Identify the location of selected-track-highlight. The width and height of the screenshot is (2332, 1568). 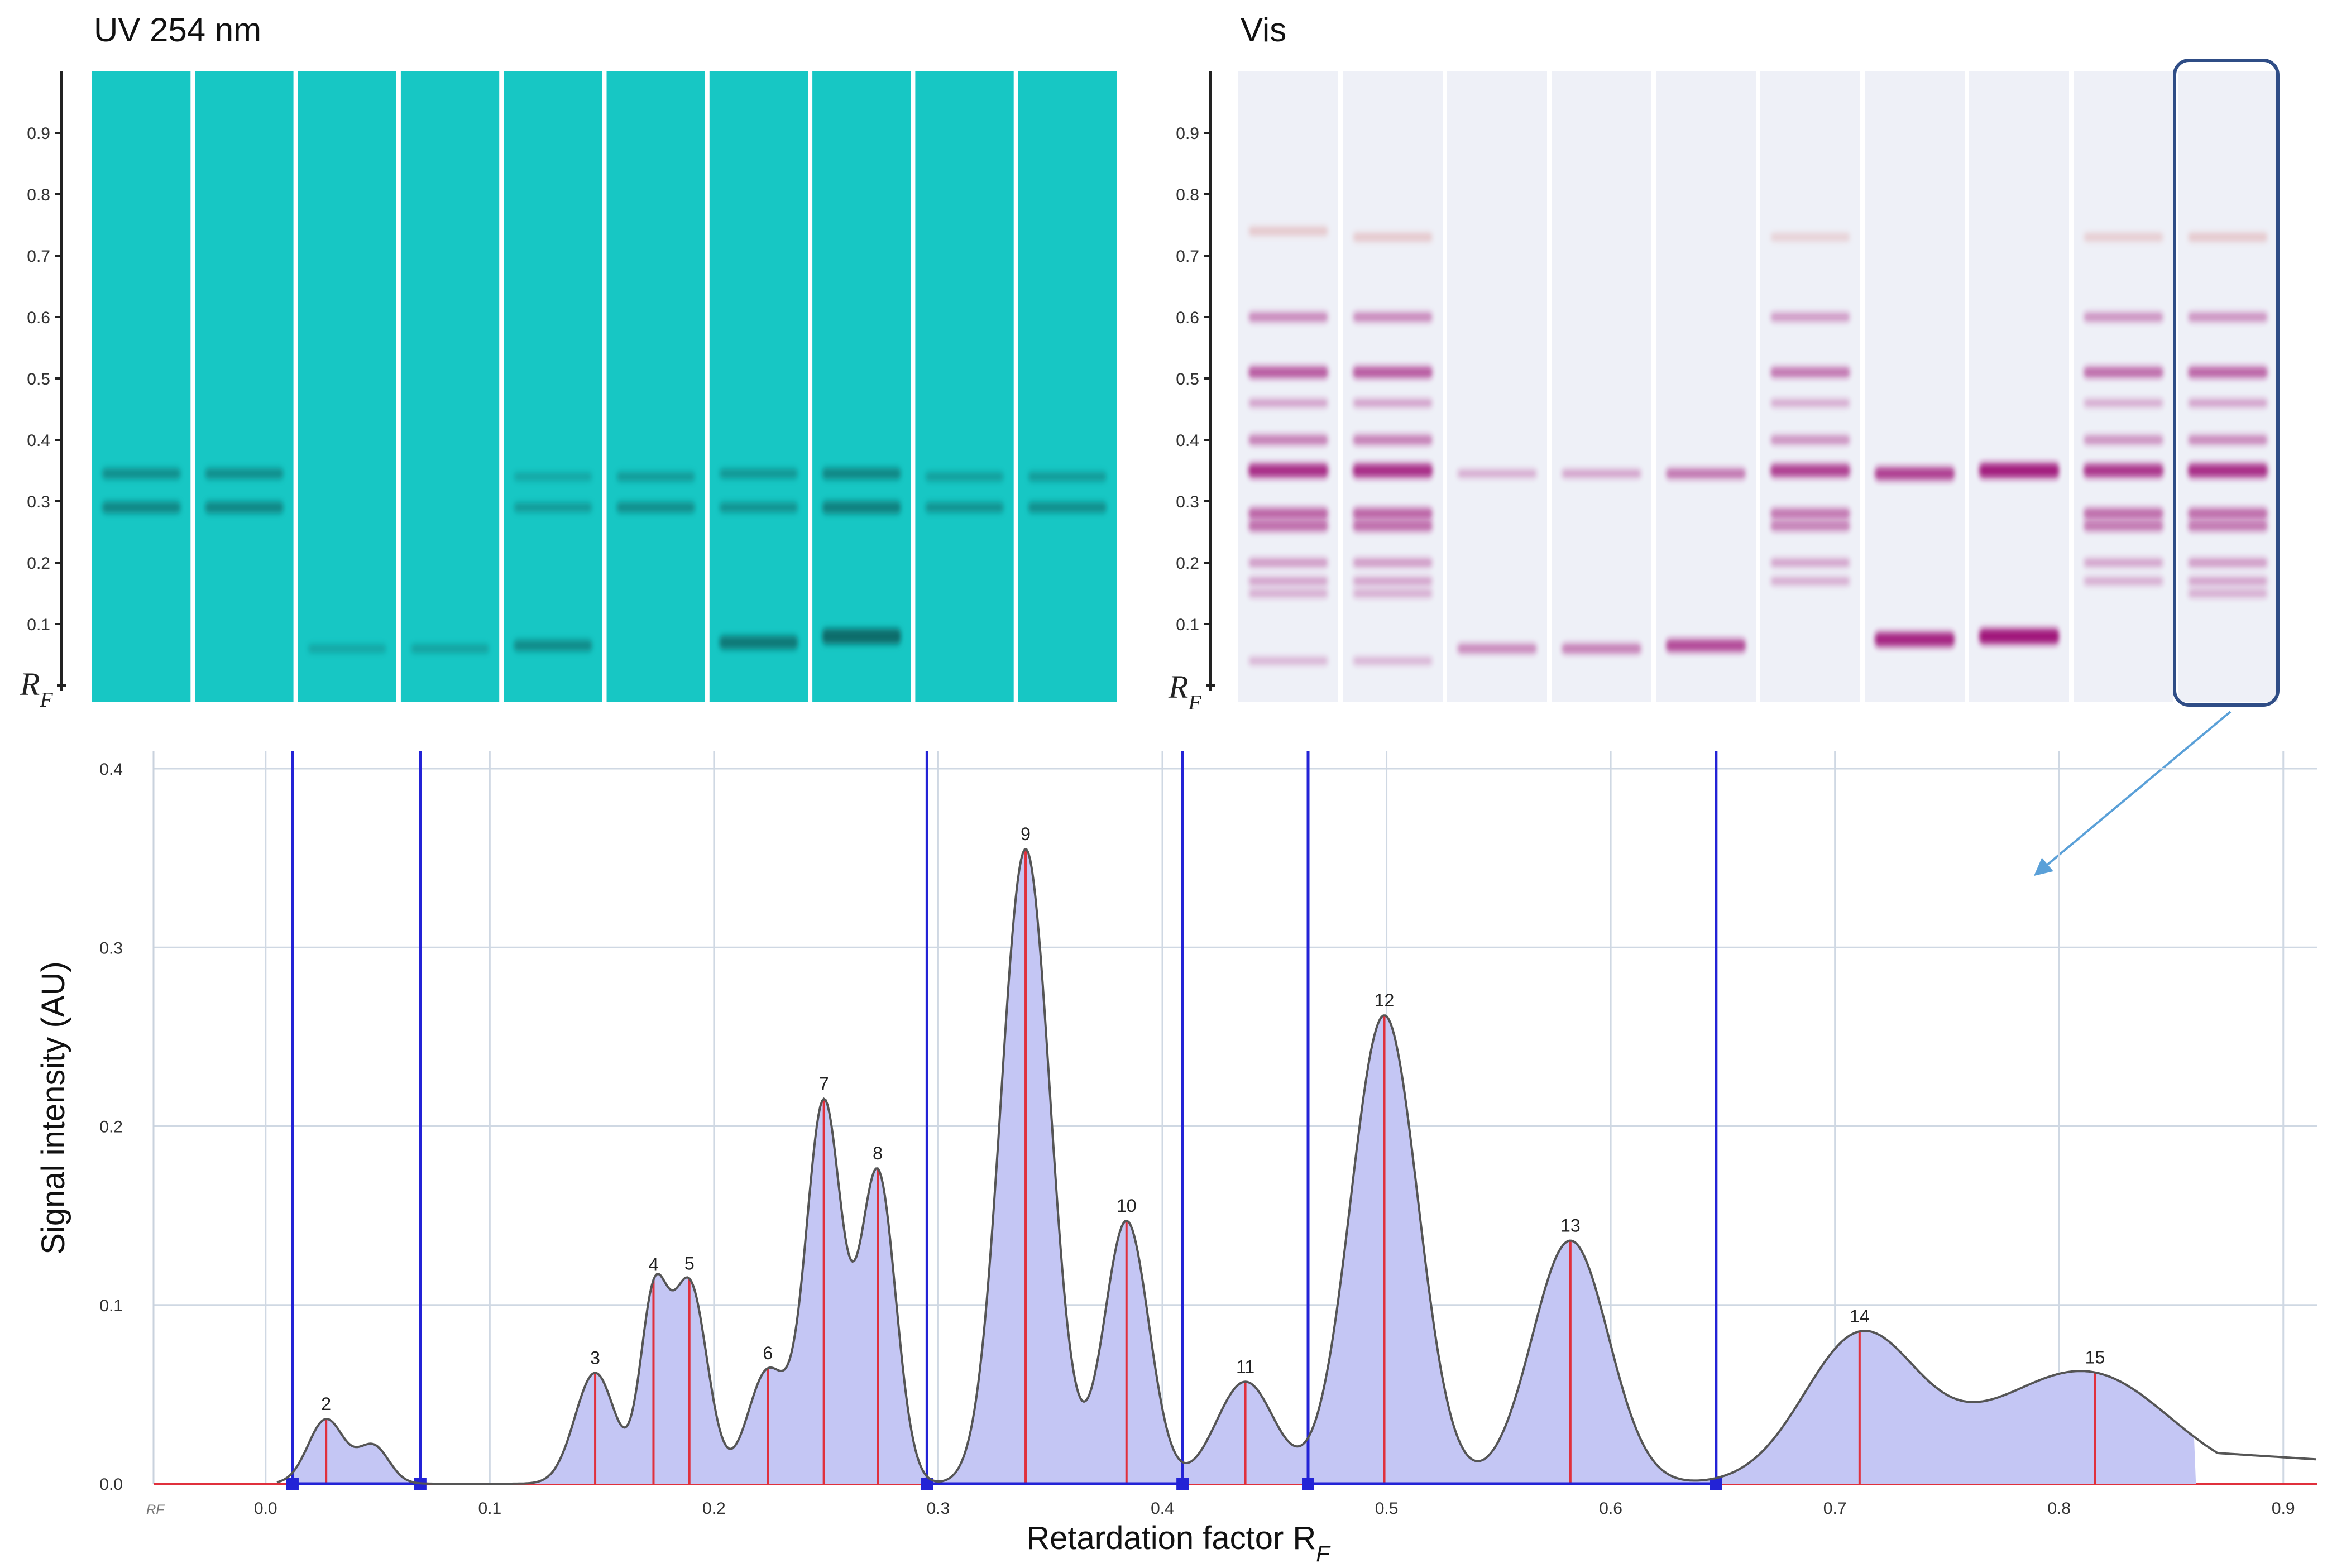
(2227, 383).